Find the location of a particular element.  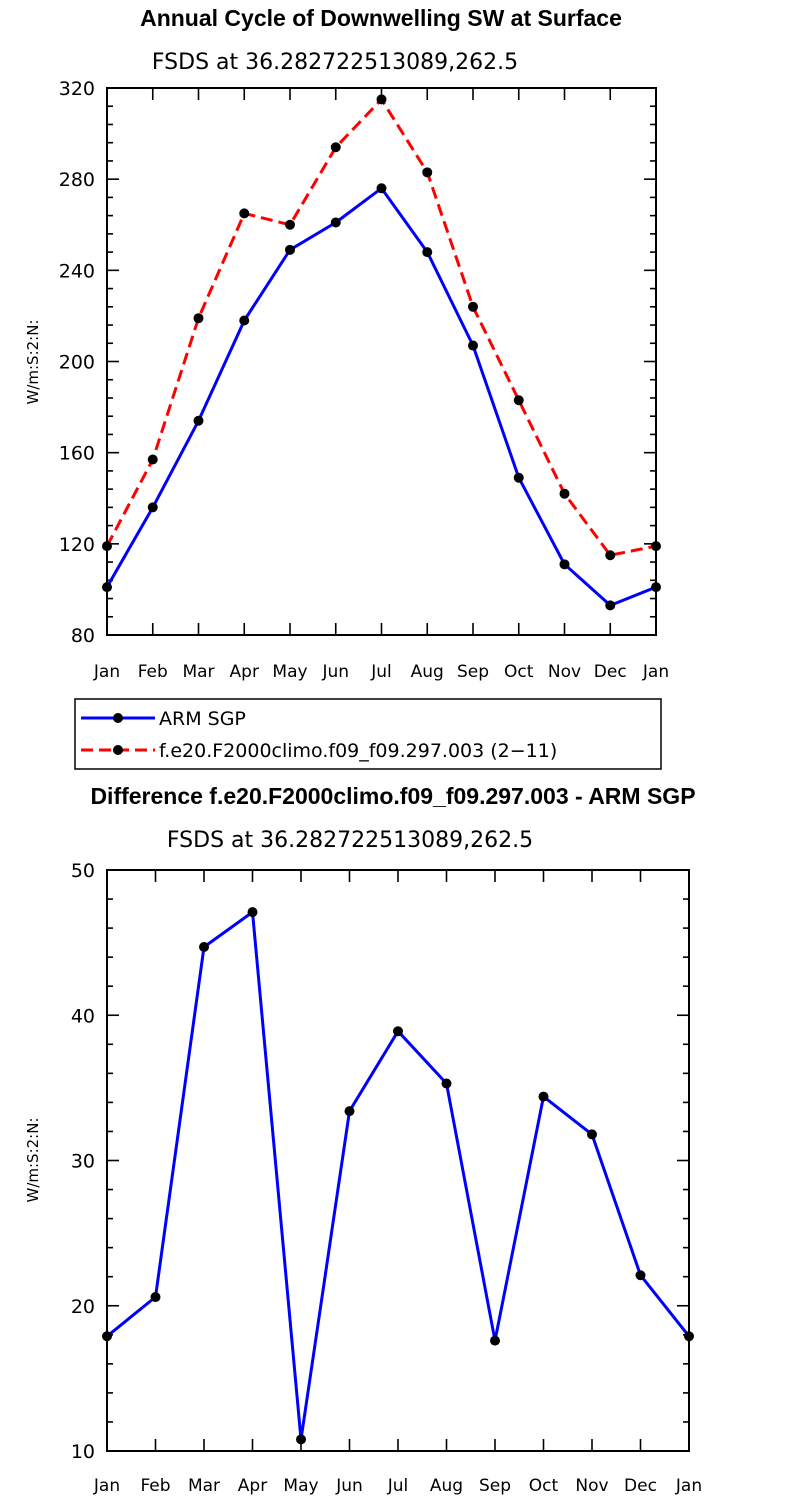

y-tick-label: 20 is located at coordinates (83, 1307).